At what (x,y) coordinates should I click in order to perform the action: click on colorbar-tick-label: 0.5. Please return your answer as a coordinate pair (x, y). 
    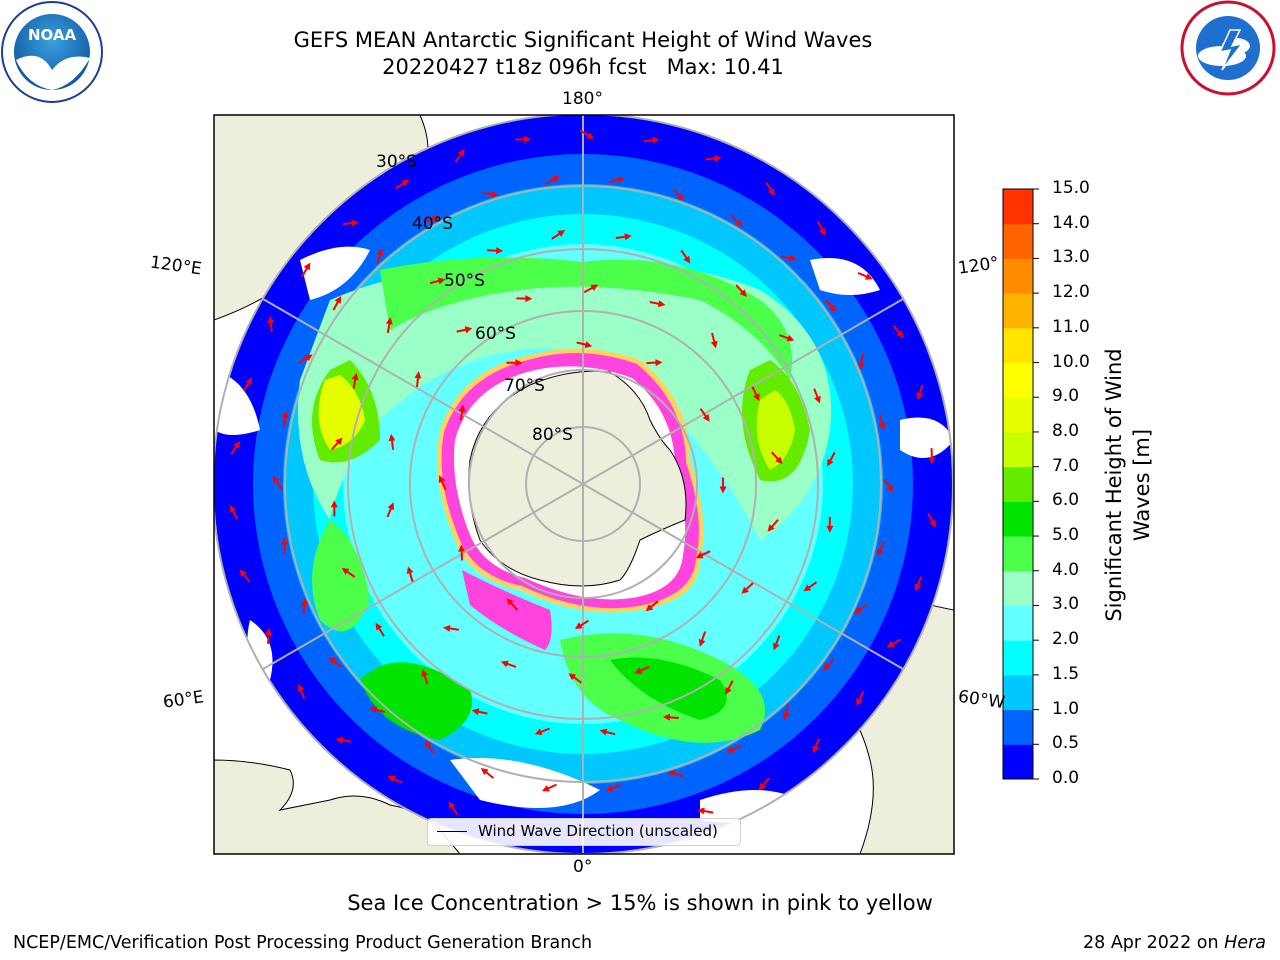
    Looking at the image, I should click on (1066, 743).